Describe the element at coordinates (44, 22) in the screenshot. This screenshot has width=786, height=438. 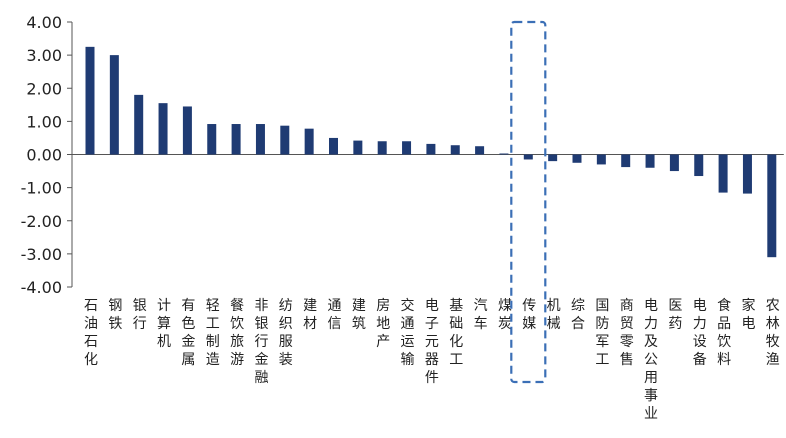
I see `y-tick-label: 4.00` at that location.